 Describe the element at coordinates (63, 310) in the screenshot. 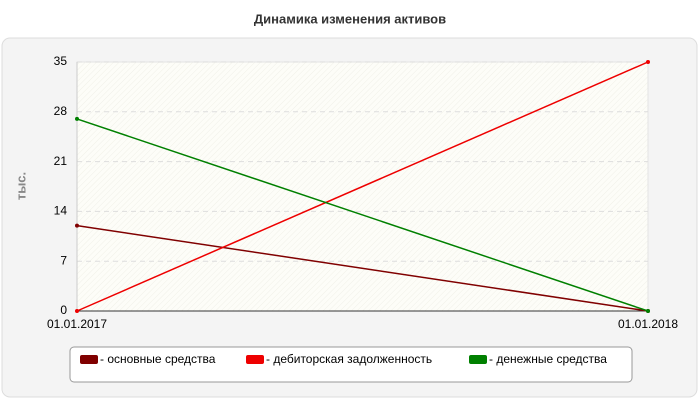

I see `y-tick-label: 0` at that location.